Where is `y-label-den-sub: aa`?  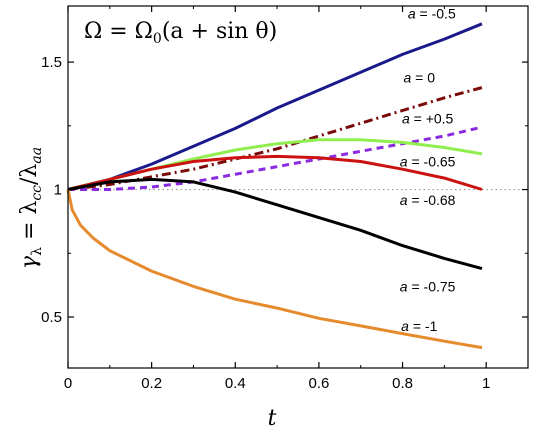 y-label-den-sub: aa is located at coordinates (37, 155).